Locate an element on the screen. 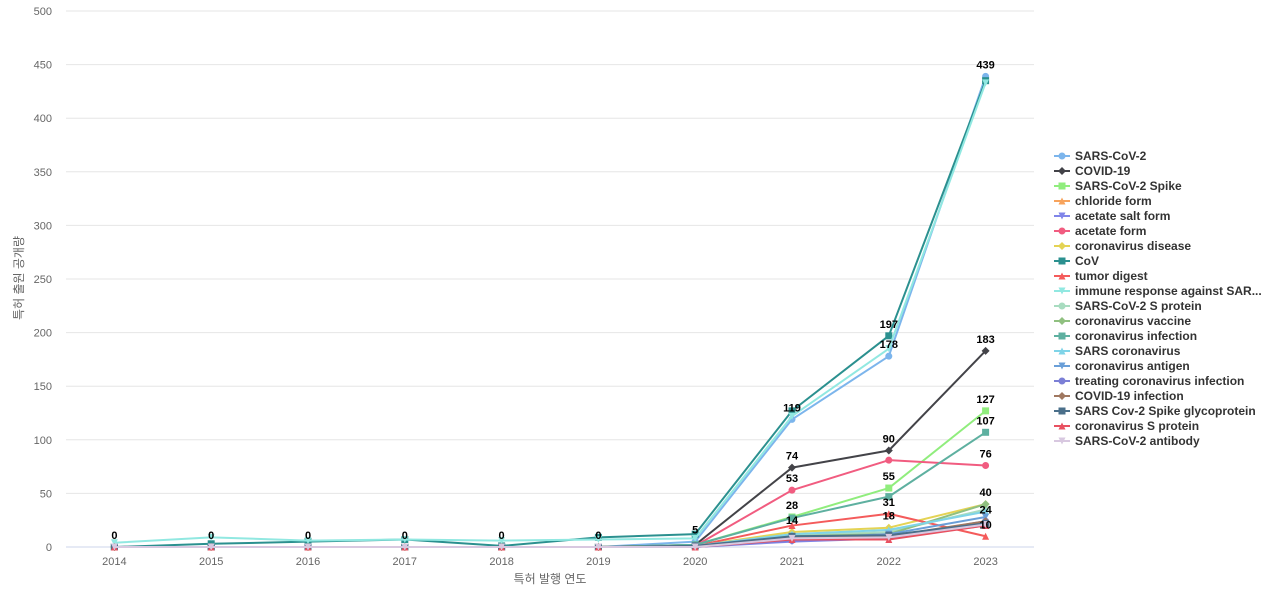 The width and height of the screenshot is (1280, 605). data-label: 0 is located at coordinates (405, 536).